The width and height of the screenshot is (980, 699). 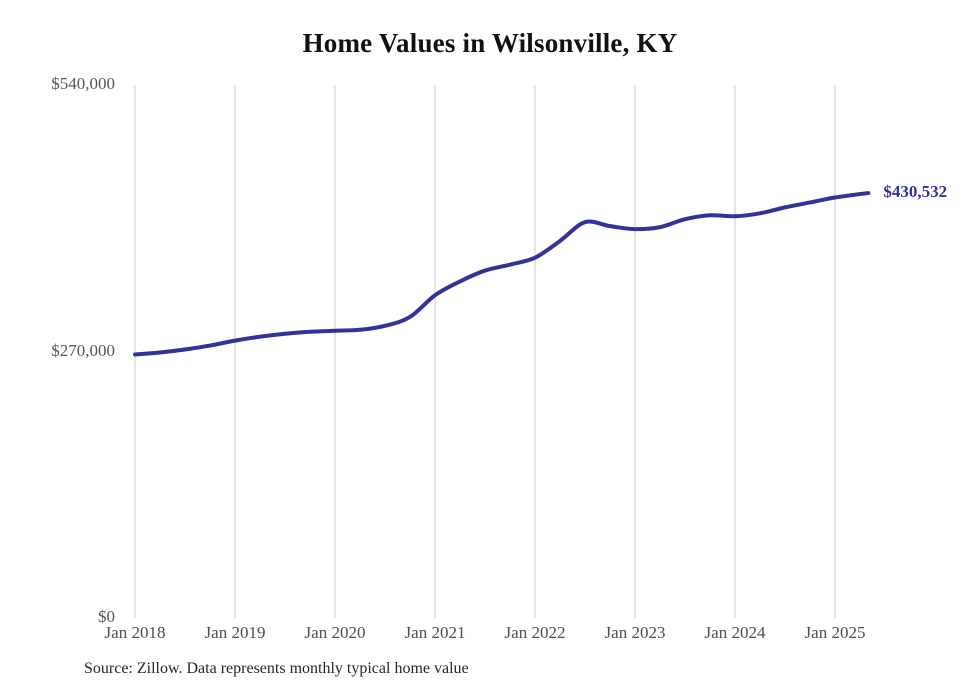 What do you see at coordinates (635, 632) in the screenshot?
I see `x-axis-label-jan-2023: Jan 2023` at bounding box center [635, 632].